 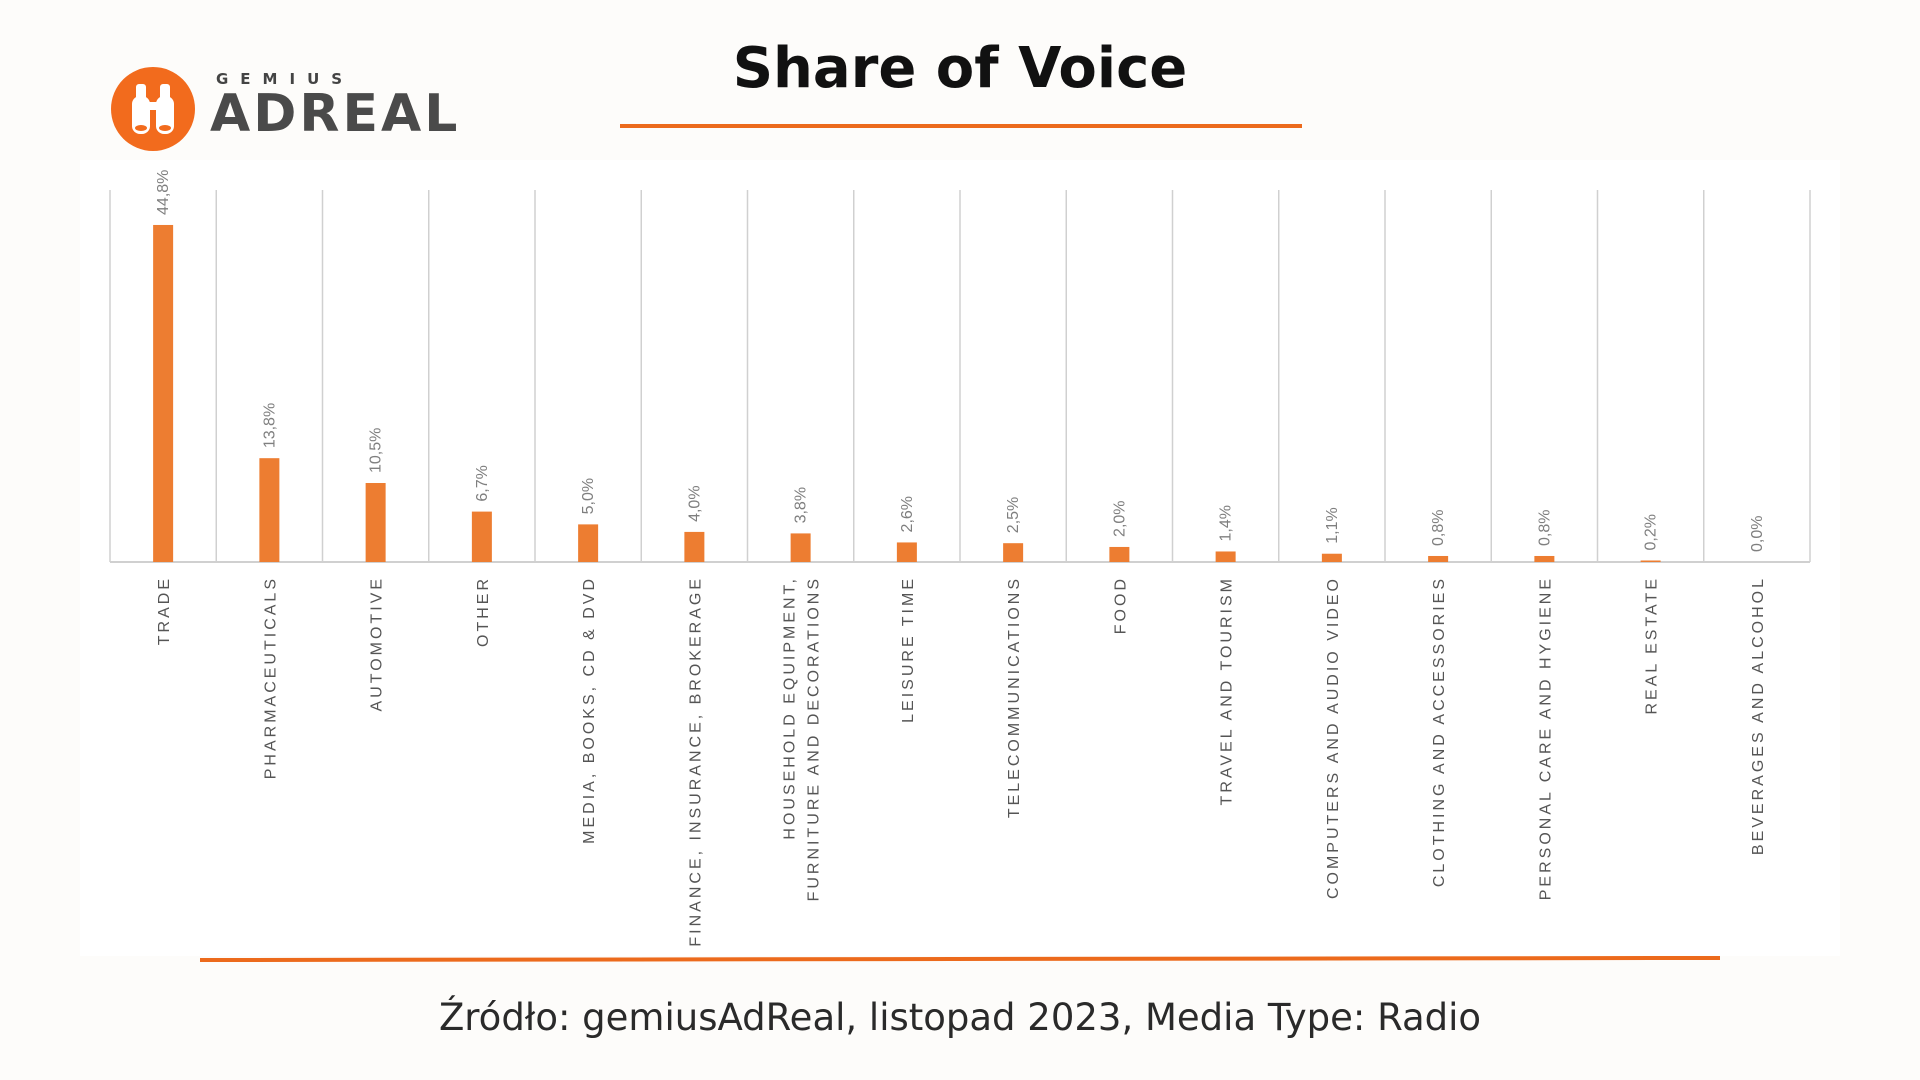 What do you see at coordinates (960, 959) in the screenshot?
I see `bottom-divider` at bounding box center [960, 959].